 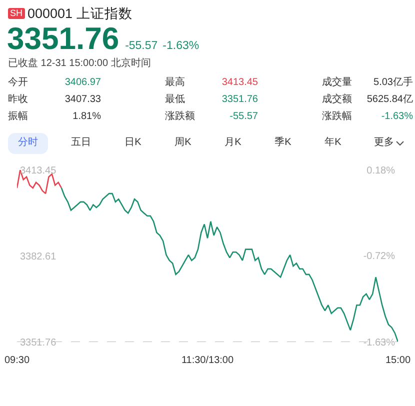 I want to click on text: 分时, so click(x=28, y=142).